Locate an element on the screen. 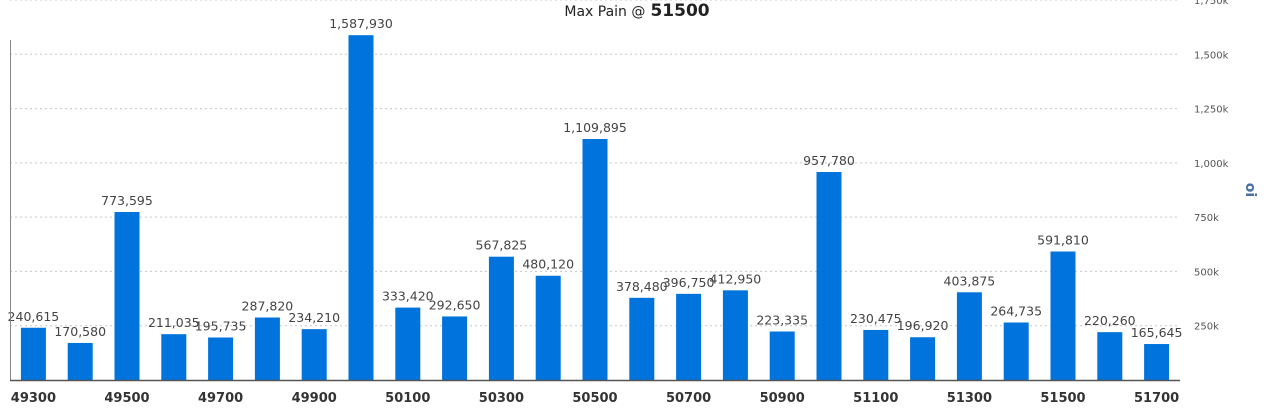 The height and width of the screenshot is (410, 1274). x-tick-label-49900: 49900 is located at coordinates (314, 398).